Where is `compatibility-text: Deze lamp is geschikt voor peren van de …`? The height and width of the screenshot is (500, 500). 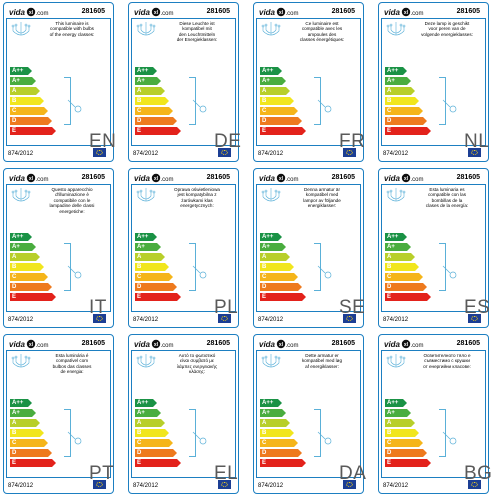 compatibility-text: Deze lamp is geschikt voor peren van de … is located at coordinates (447, 29).